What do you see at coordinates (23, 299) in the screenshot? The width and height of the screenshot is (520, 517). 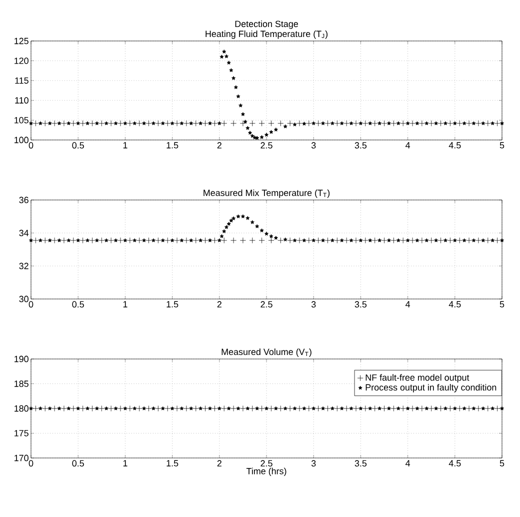 I see `y-tick-label: 30` at bounding box center [23, 299].